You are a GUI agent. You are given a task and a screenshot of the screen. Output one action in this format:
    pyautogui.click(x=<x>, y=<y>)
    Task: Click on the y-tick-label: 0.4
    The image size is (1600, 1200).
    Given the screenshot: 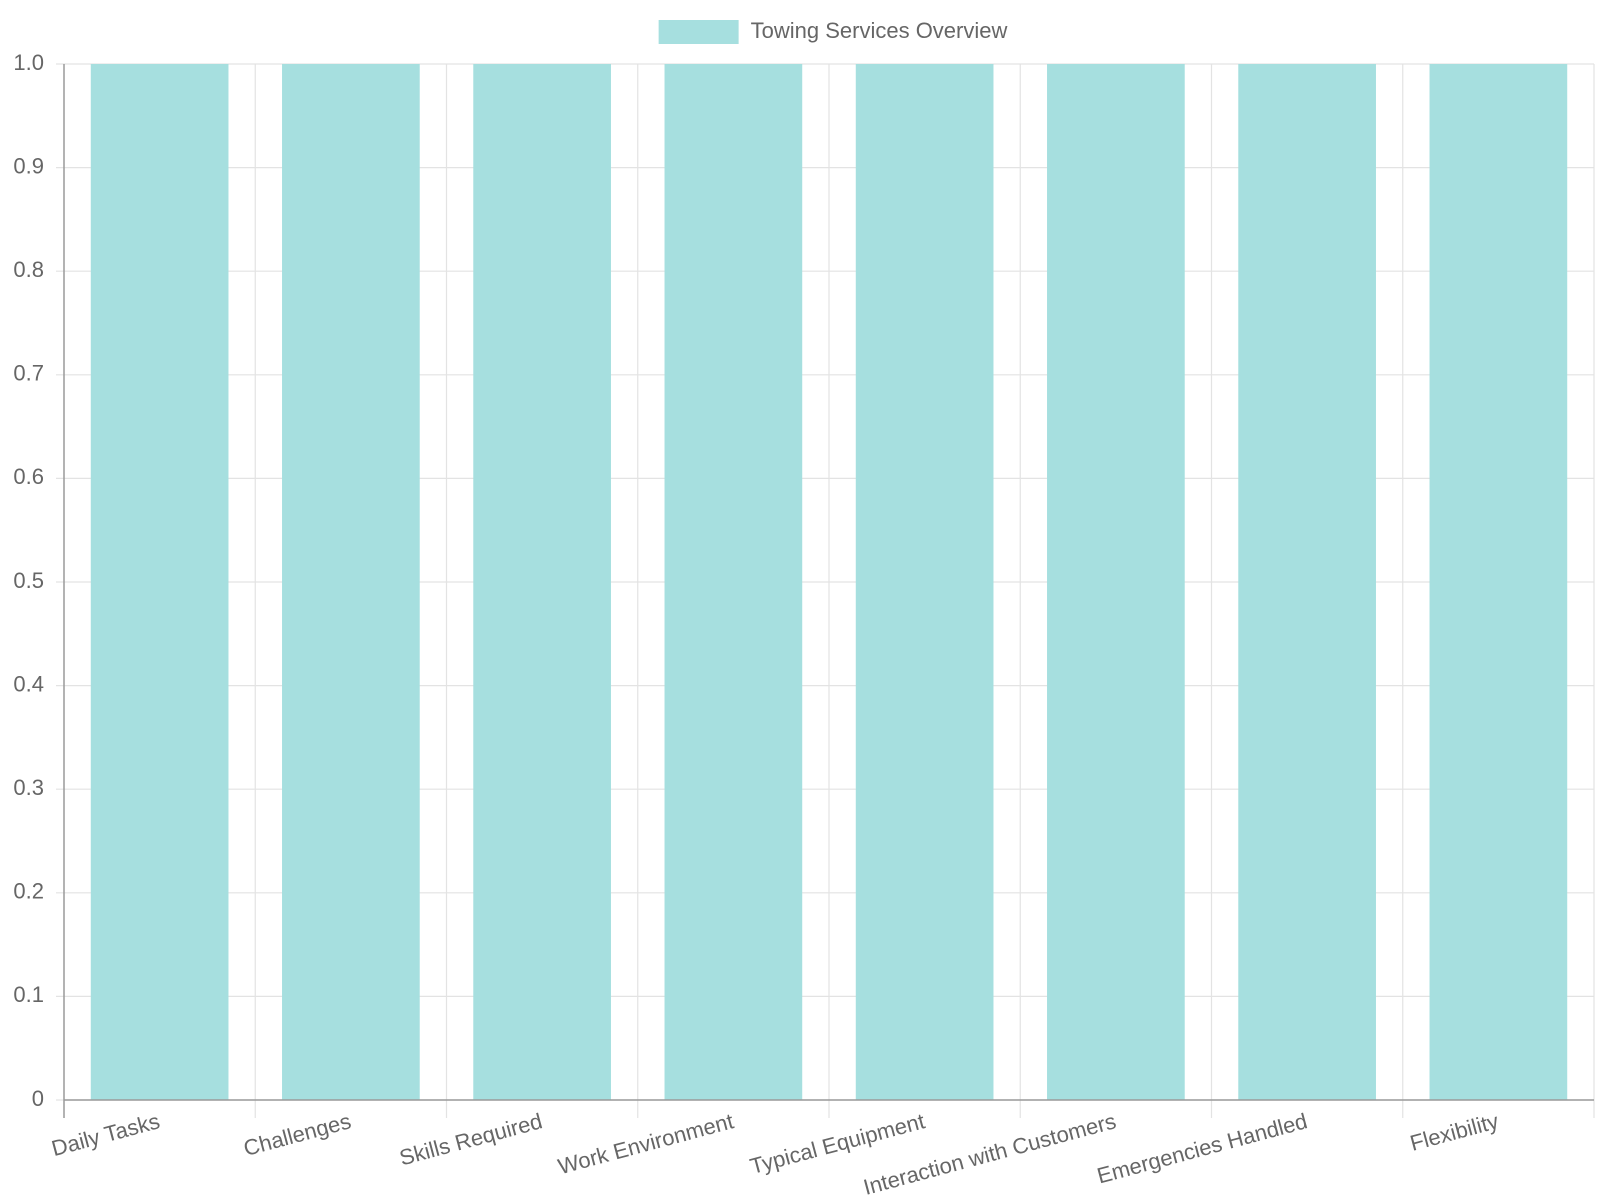 What is the action you would take?
    pyautogui.click(x=28, y=683)
    